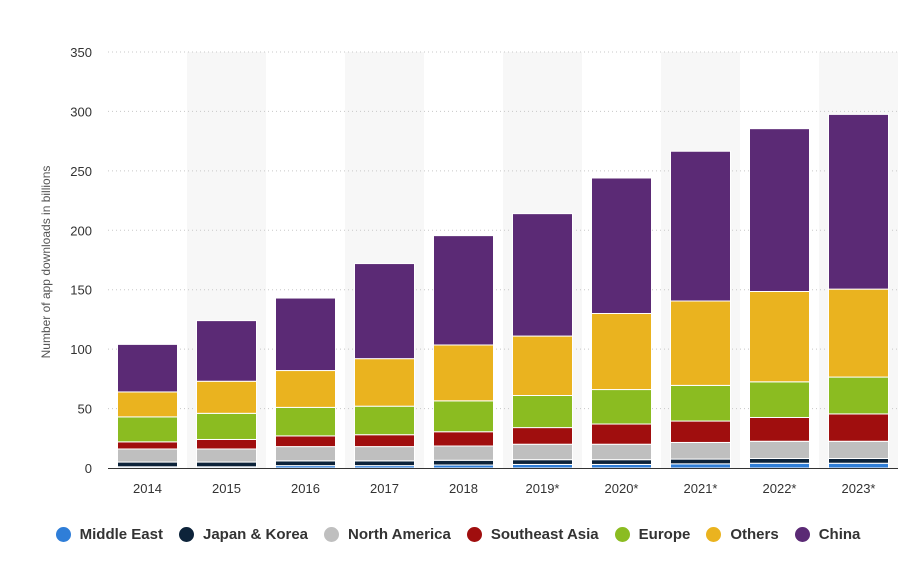 The height and width of the screenshot is (577, 916). I want to click on bar-europe-2023, so click(858, 395).